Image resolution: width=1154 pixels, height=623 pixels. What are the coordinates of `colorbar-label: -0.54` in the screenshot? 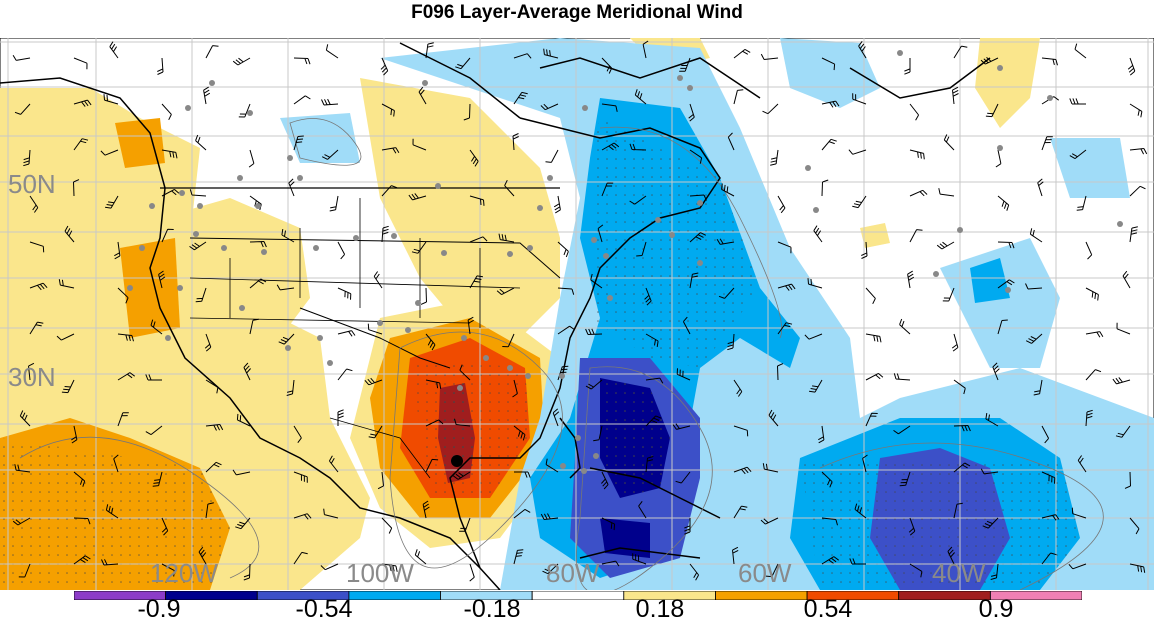 It's located at (324, 609).